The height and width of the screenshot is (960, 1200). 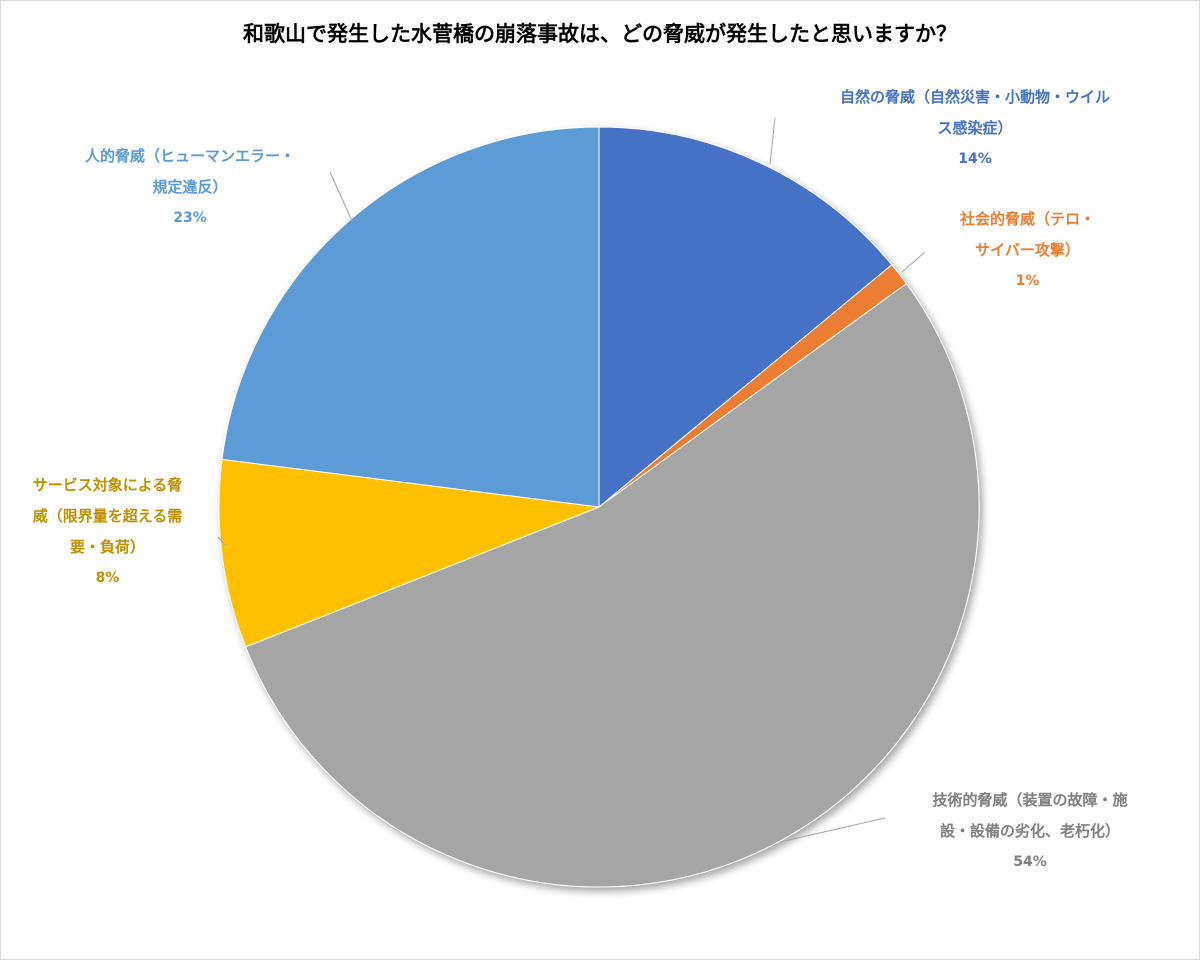 I want to click on data-label-natural-line: ス感染症）, so click(x=975, y=128).